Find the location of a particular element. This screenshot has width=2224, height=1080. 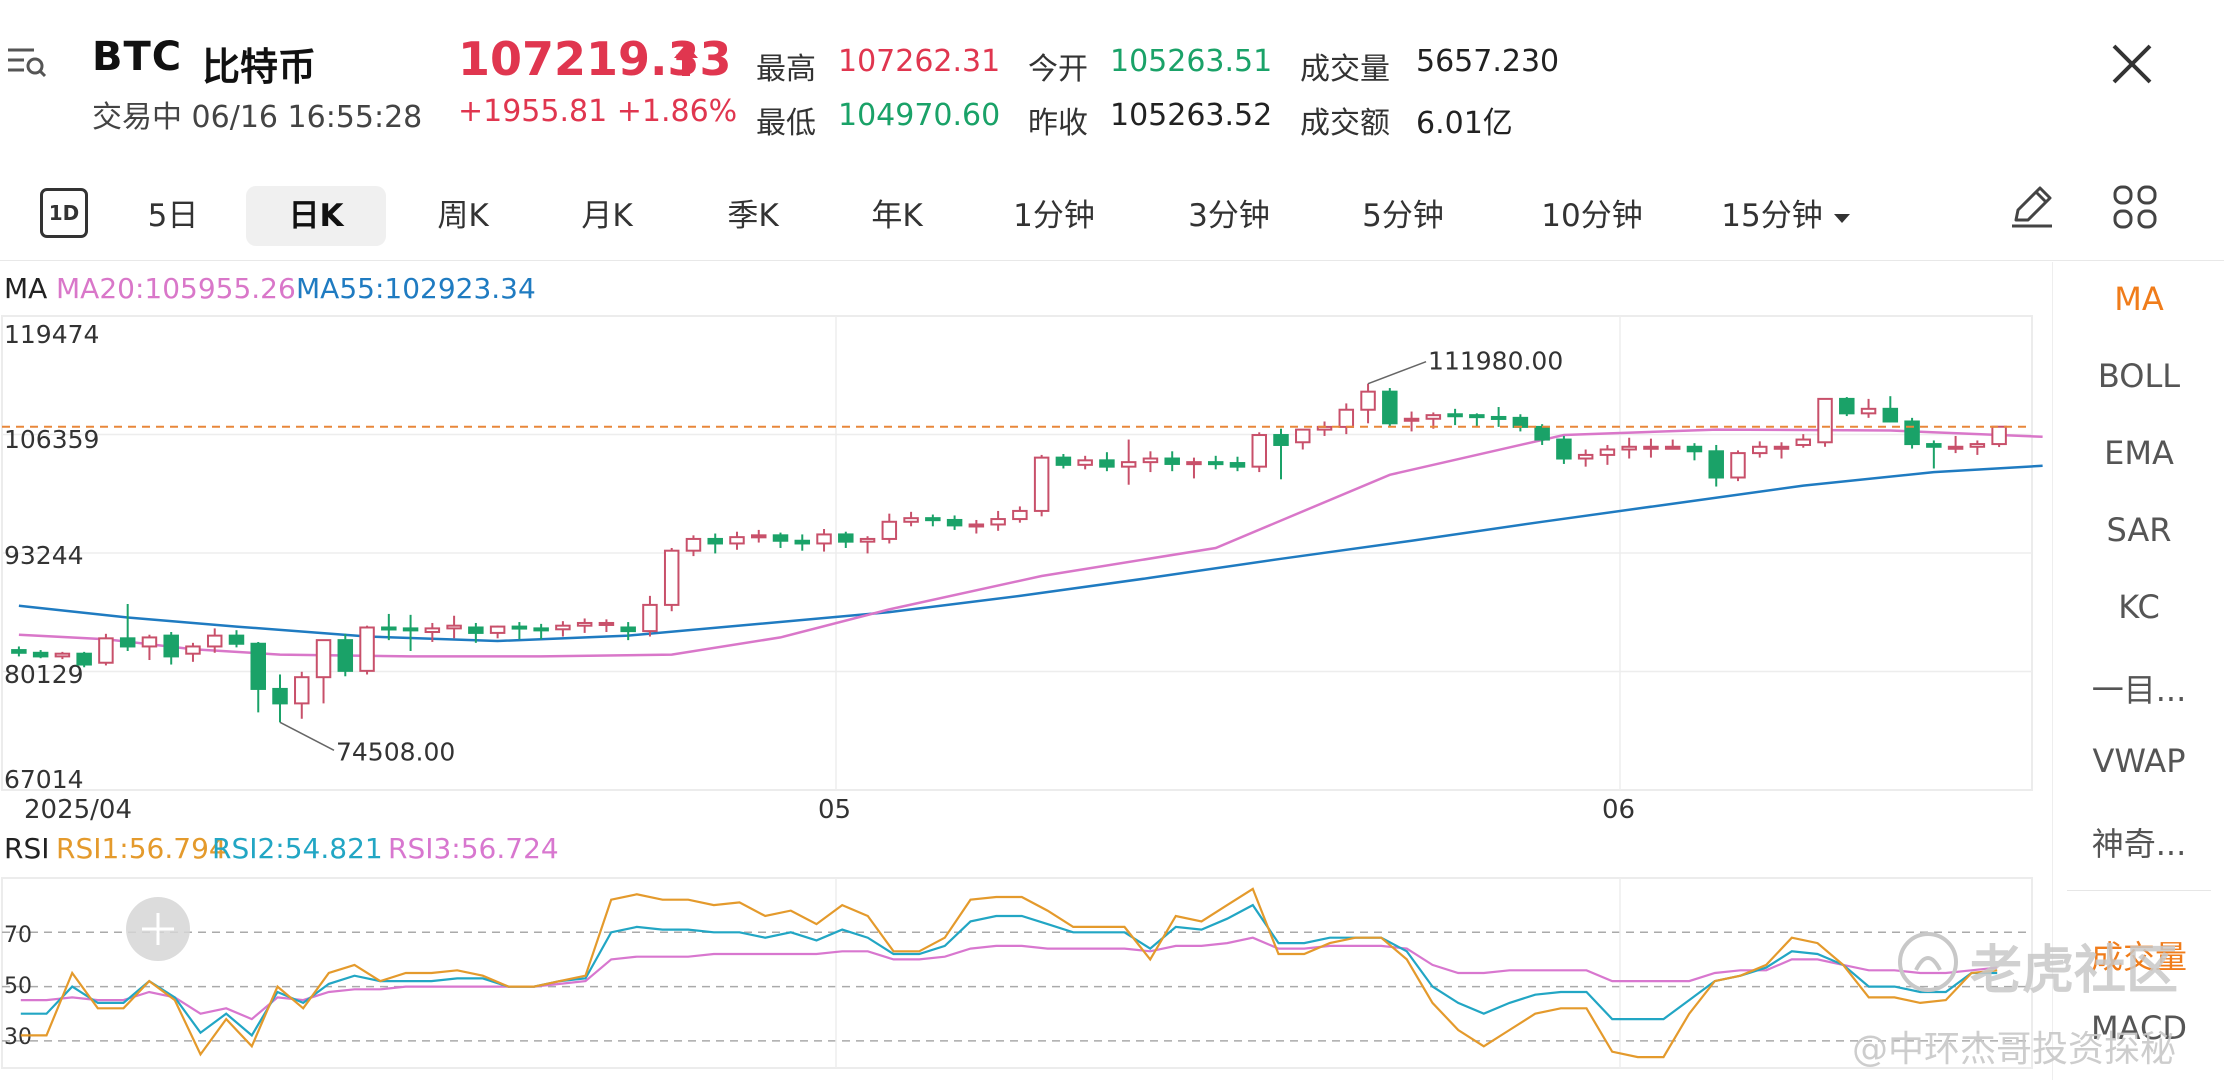

rsi-y-tick: 50 is located at coordinates (18, 986).